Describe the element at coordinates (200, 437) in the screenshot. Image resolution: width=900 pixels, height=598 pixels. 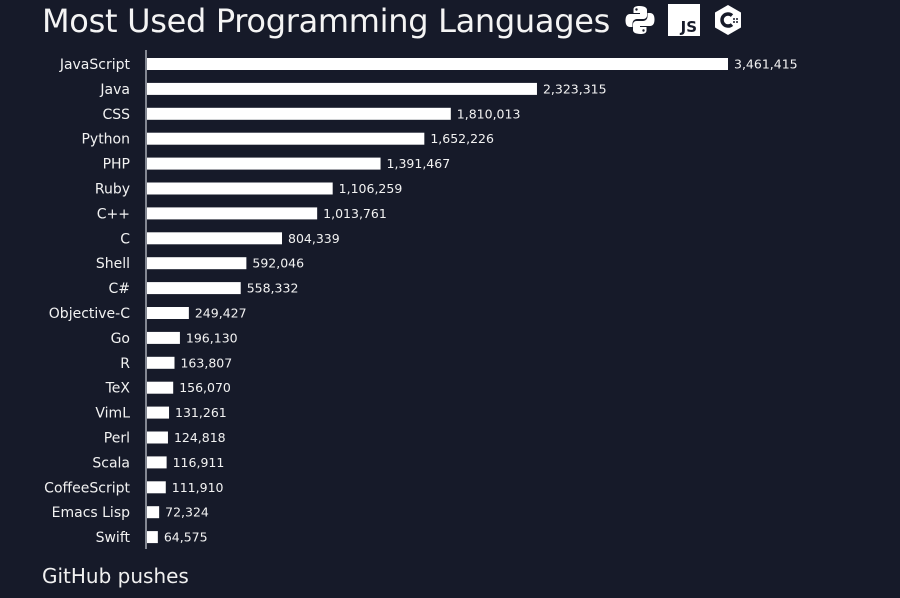
I see `value-label: 124,818` at that location.